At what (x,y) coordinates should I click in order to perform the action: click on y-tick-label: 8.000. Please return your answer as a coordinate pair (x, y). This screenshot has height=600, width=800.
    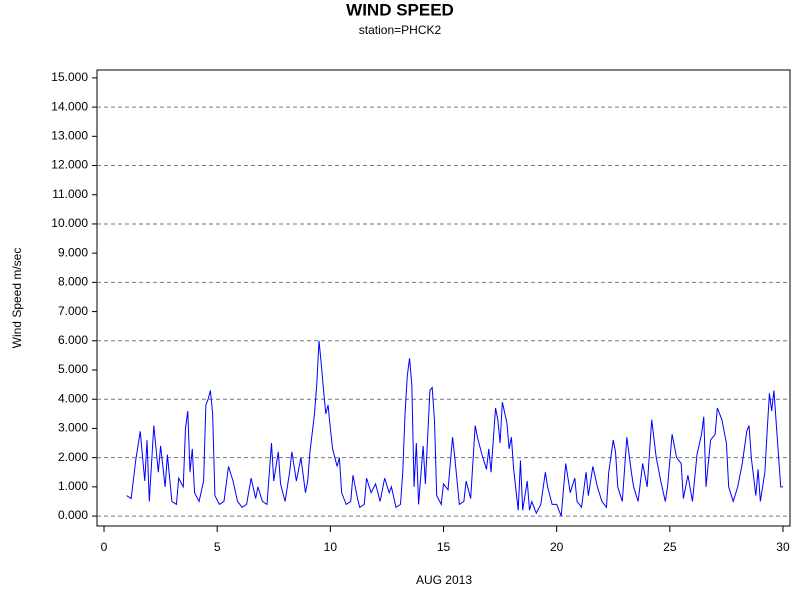
    Looking at the image, I should click on (73, 282).